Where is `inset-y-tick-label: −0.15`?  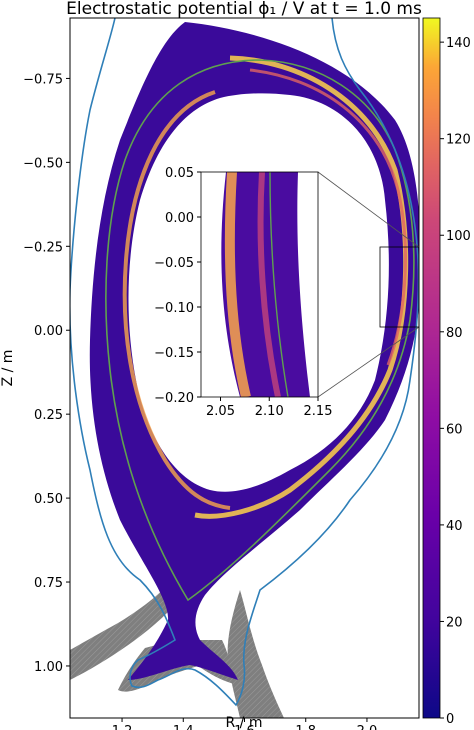
inset-y-tick-label: −0.15 is located at coordinates (174, 353).